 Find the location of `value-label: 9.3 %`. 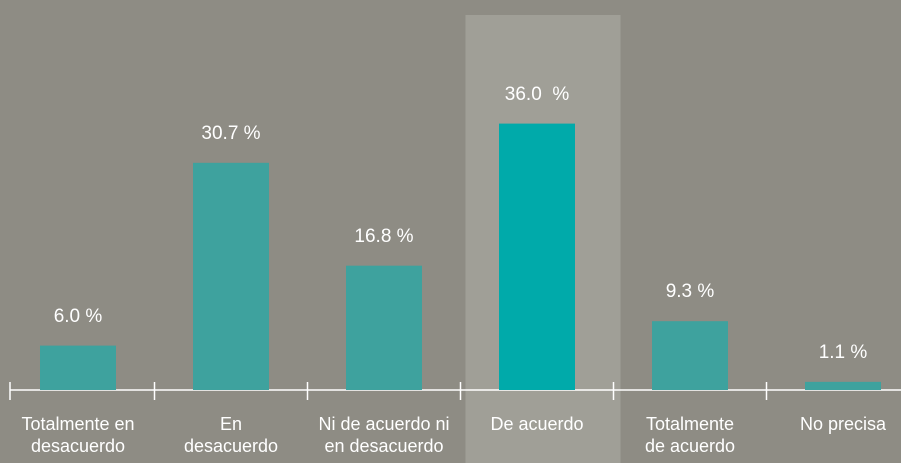

value-label: 9.3 % is located at coordinates (690, 292).